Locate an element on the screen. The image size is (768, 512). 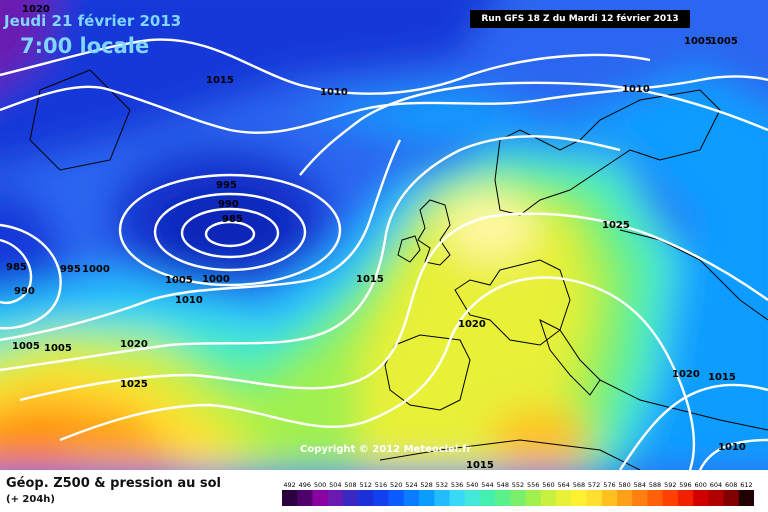
legend-tick-label: 584 is located at coordinates (640, 485).